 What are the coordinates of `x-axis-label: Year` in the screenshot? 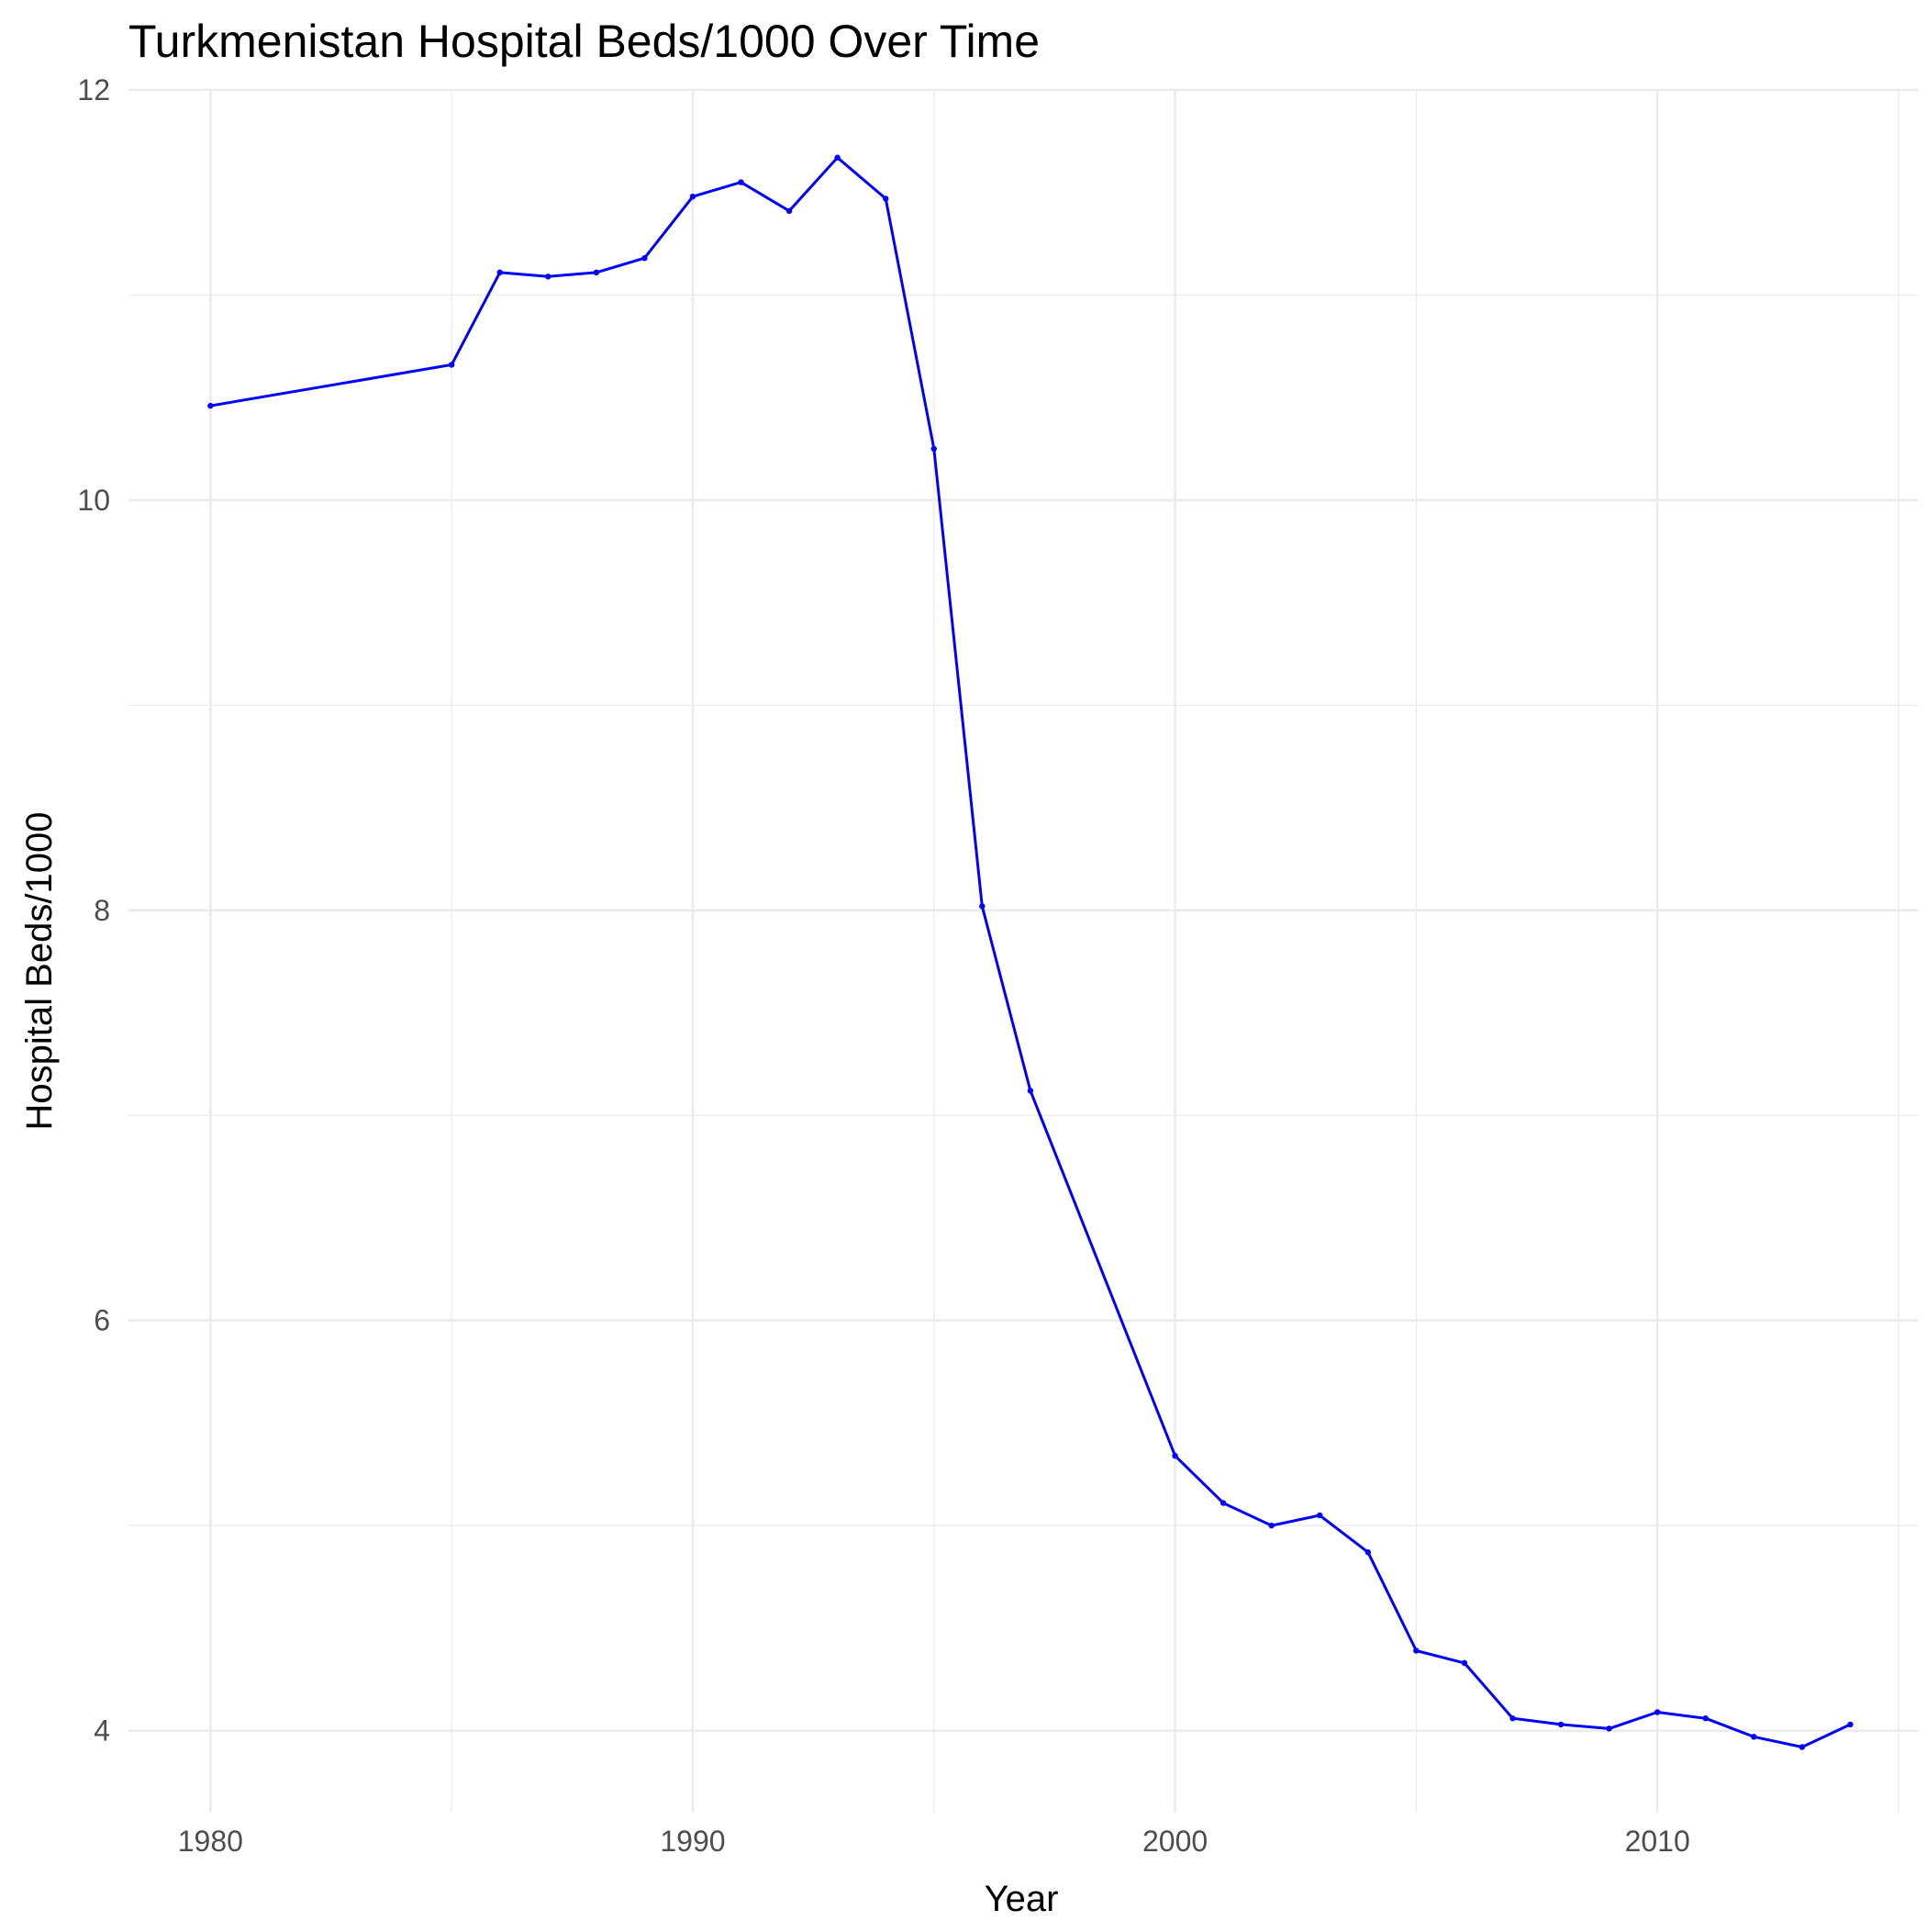 It's located at (1022, 1899).